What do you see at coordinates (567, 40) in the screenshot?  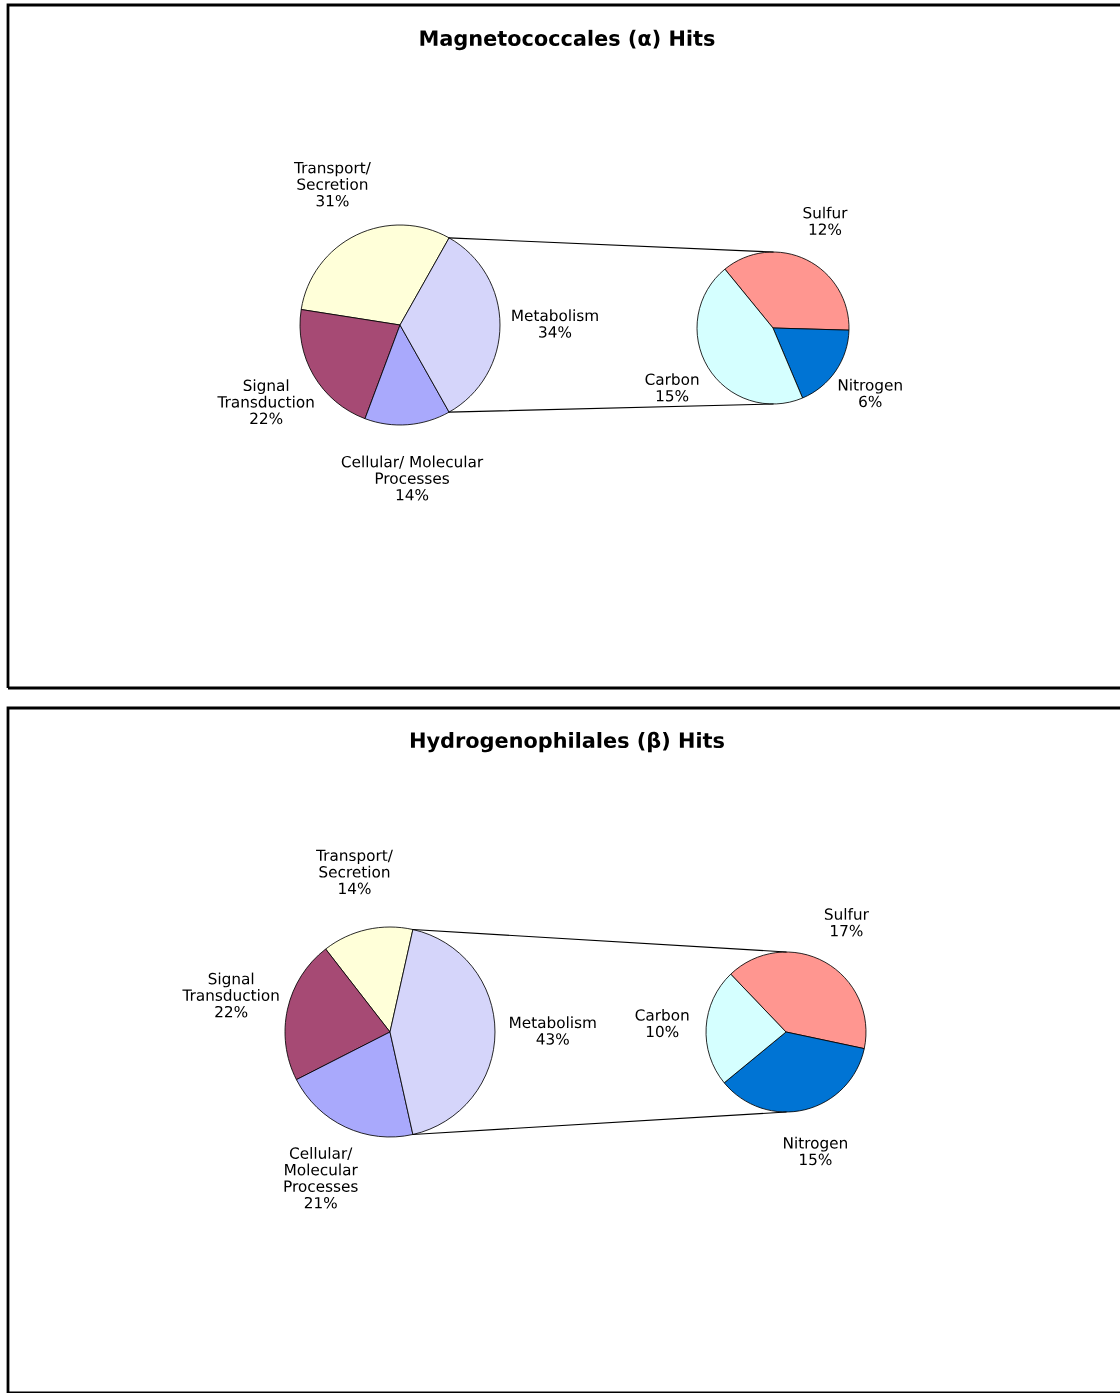 I see `chart-title: Magnetococcales (α) Hits` at bounding box center [567, 40].